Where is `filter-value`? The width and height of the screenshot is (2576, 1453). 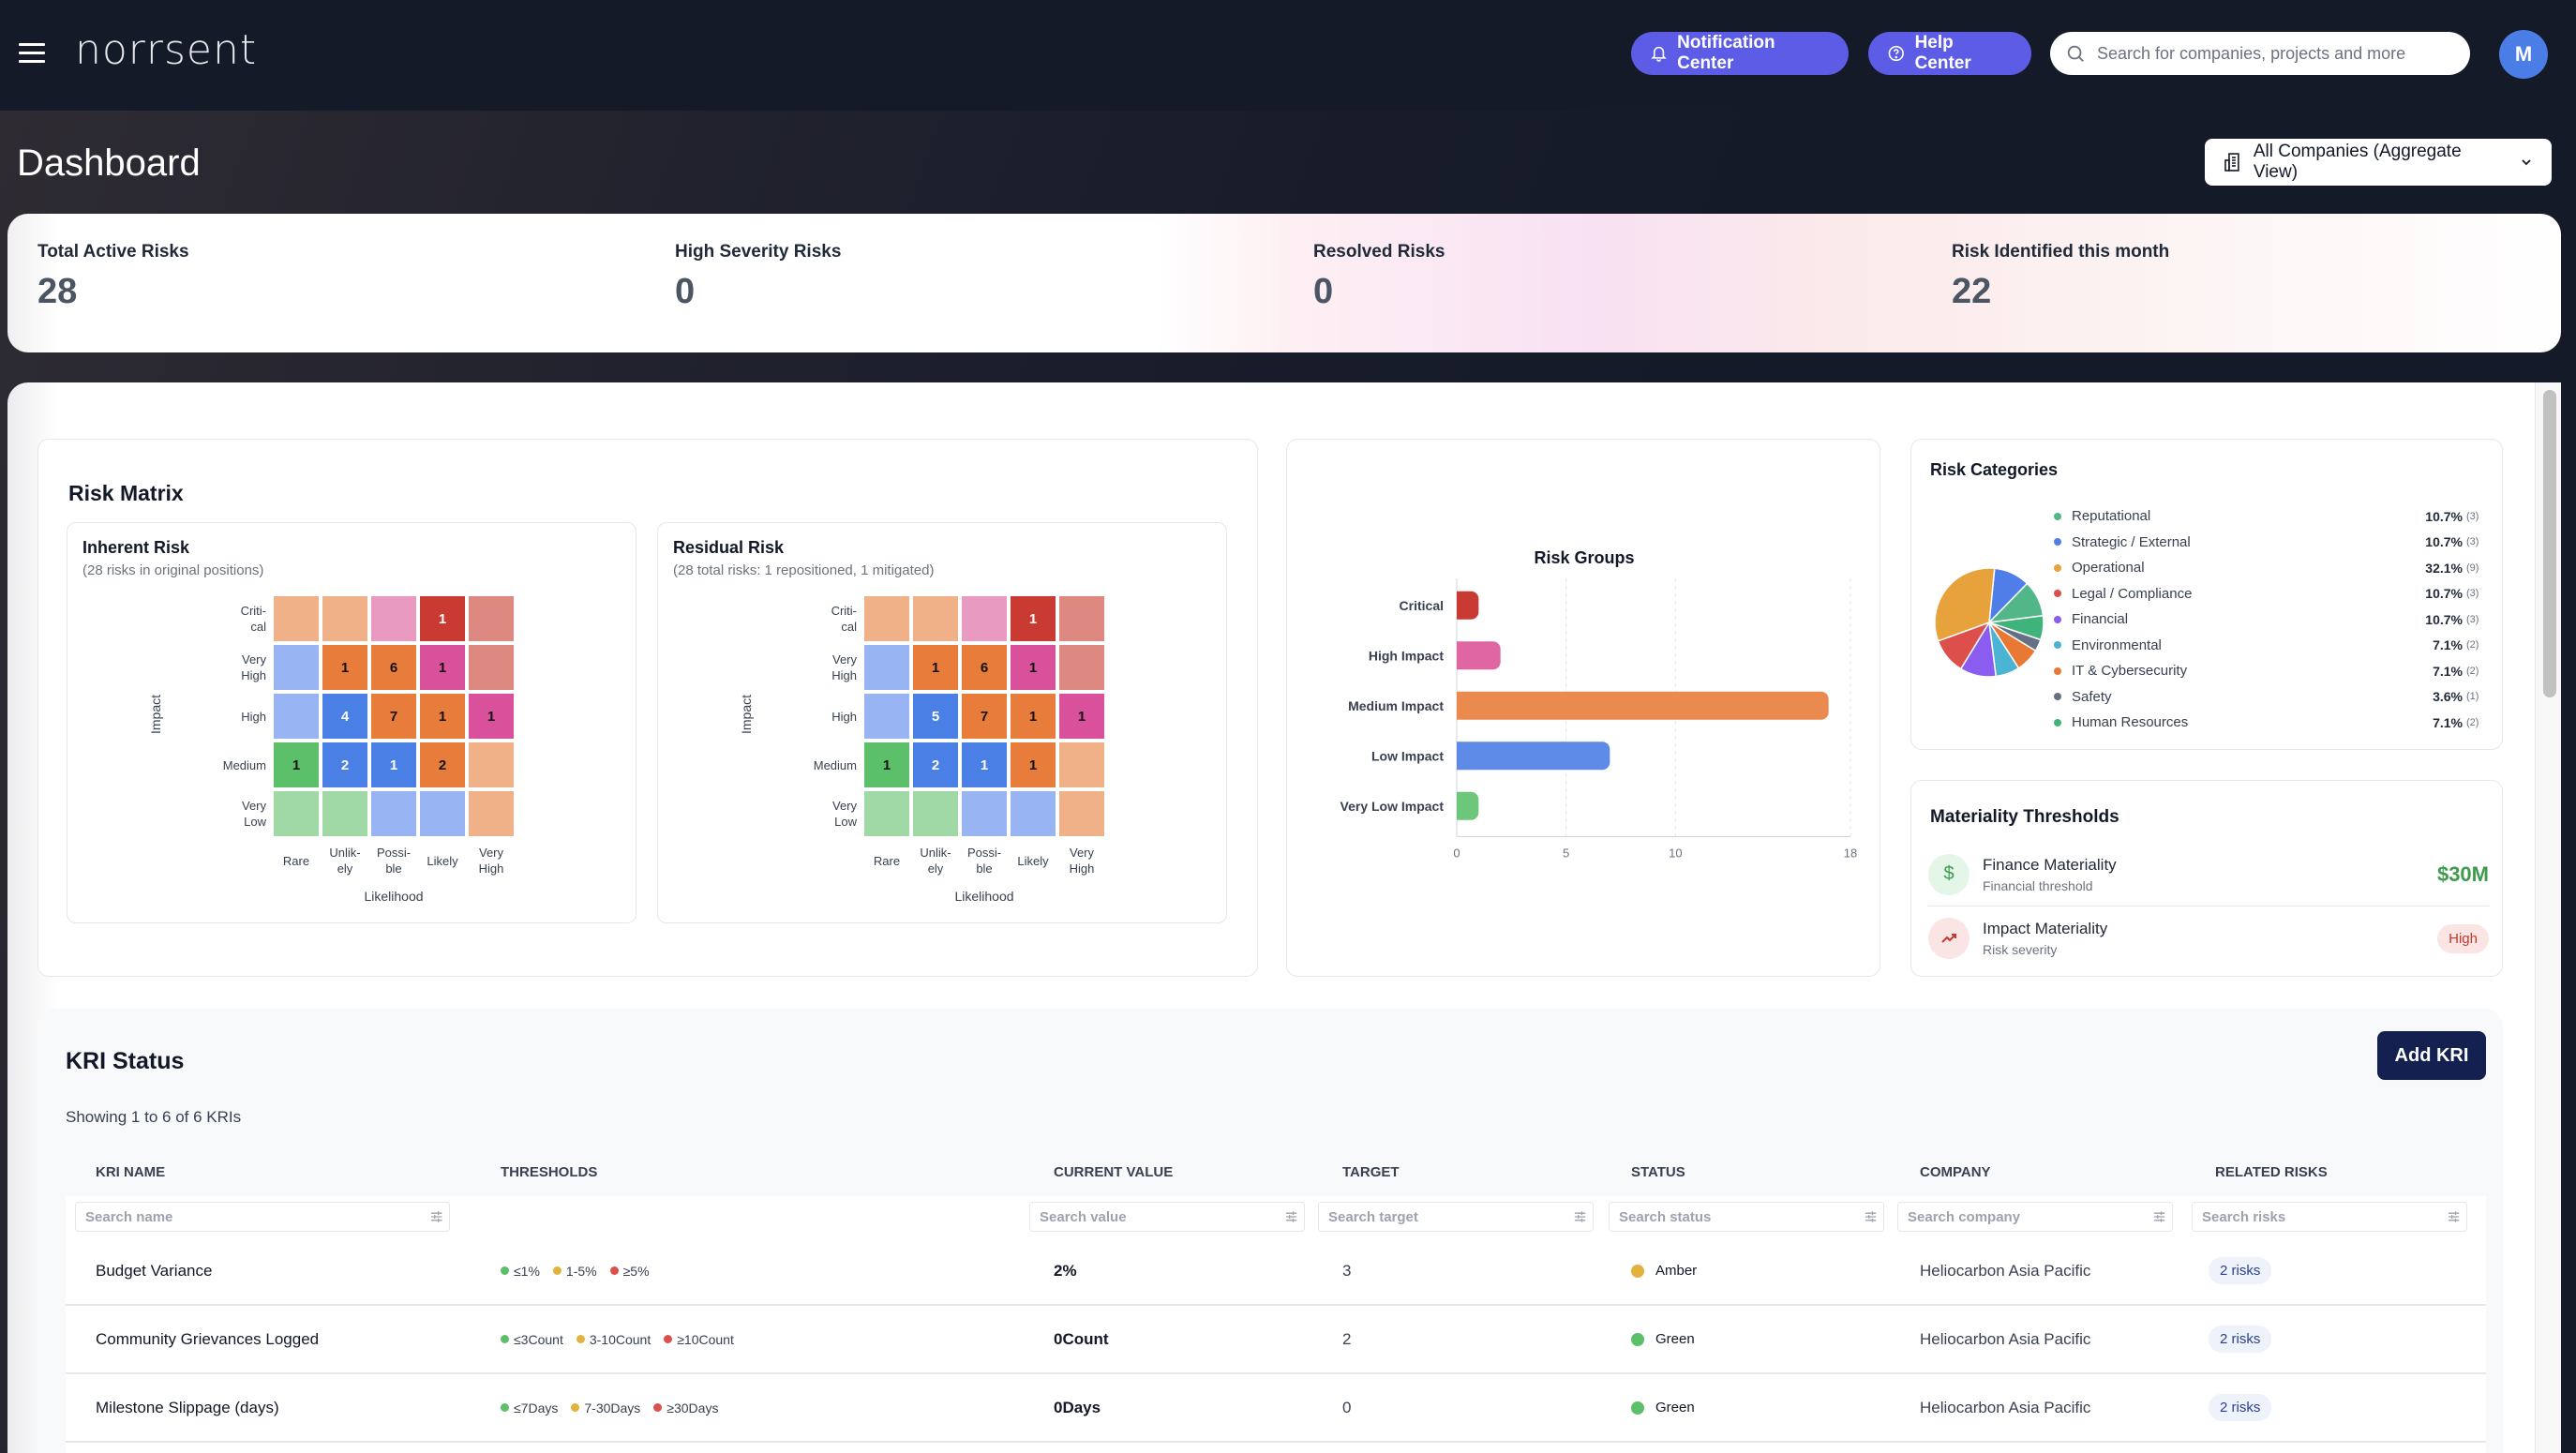 filter-value is located at coordinates (1167, 1217).